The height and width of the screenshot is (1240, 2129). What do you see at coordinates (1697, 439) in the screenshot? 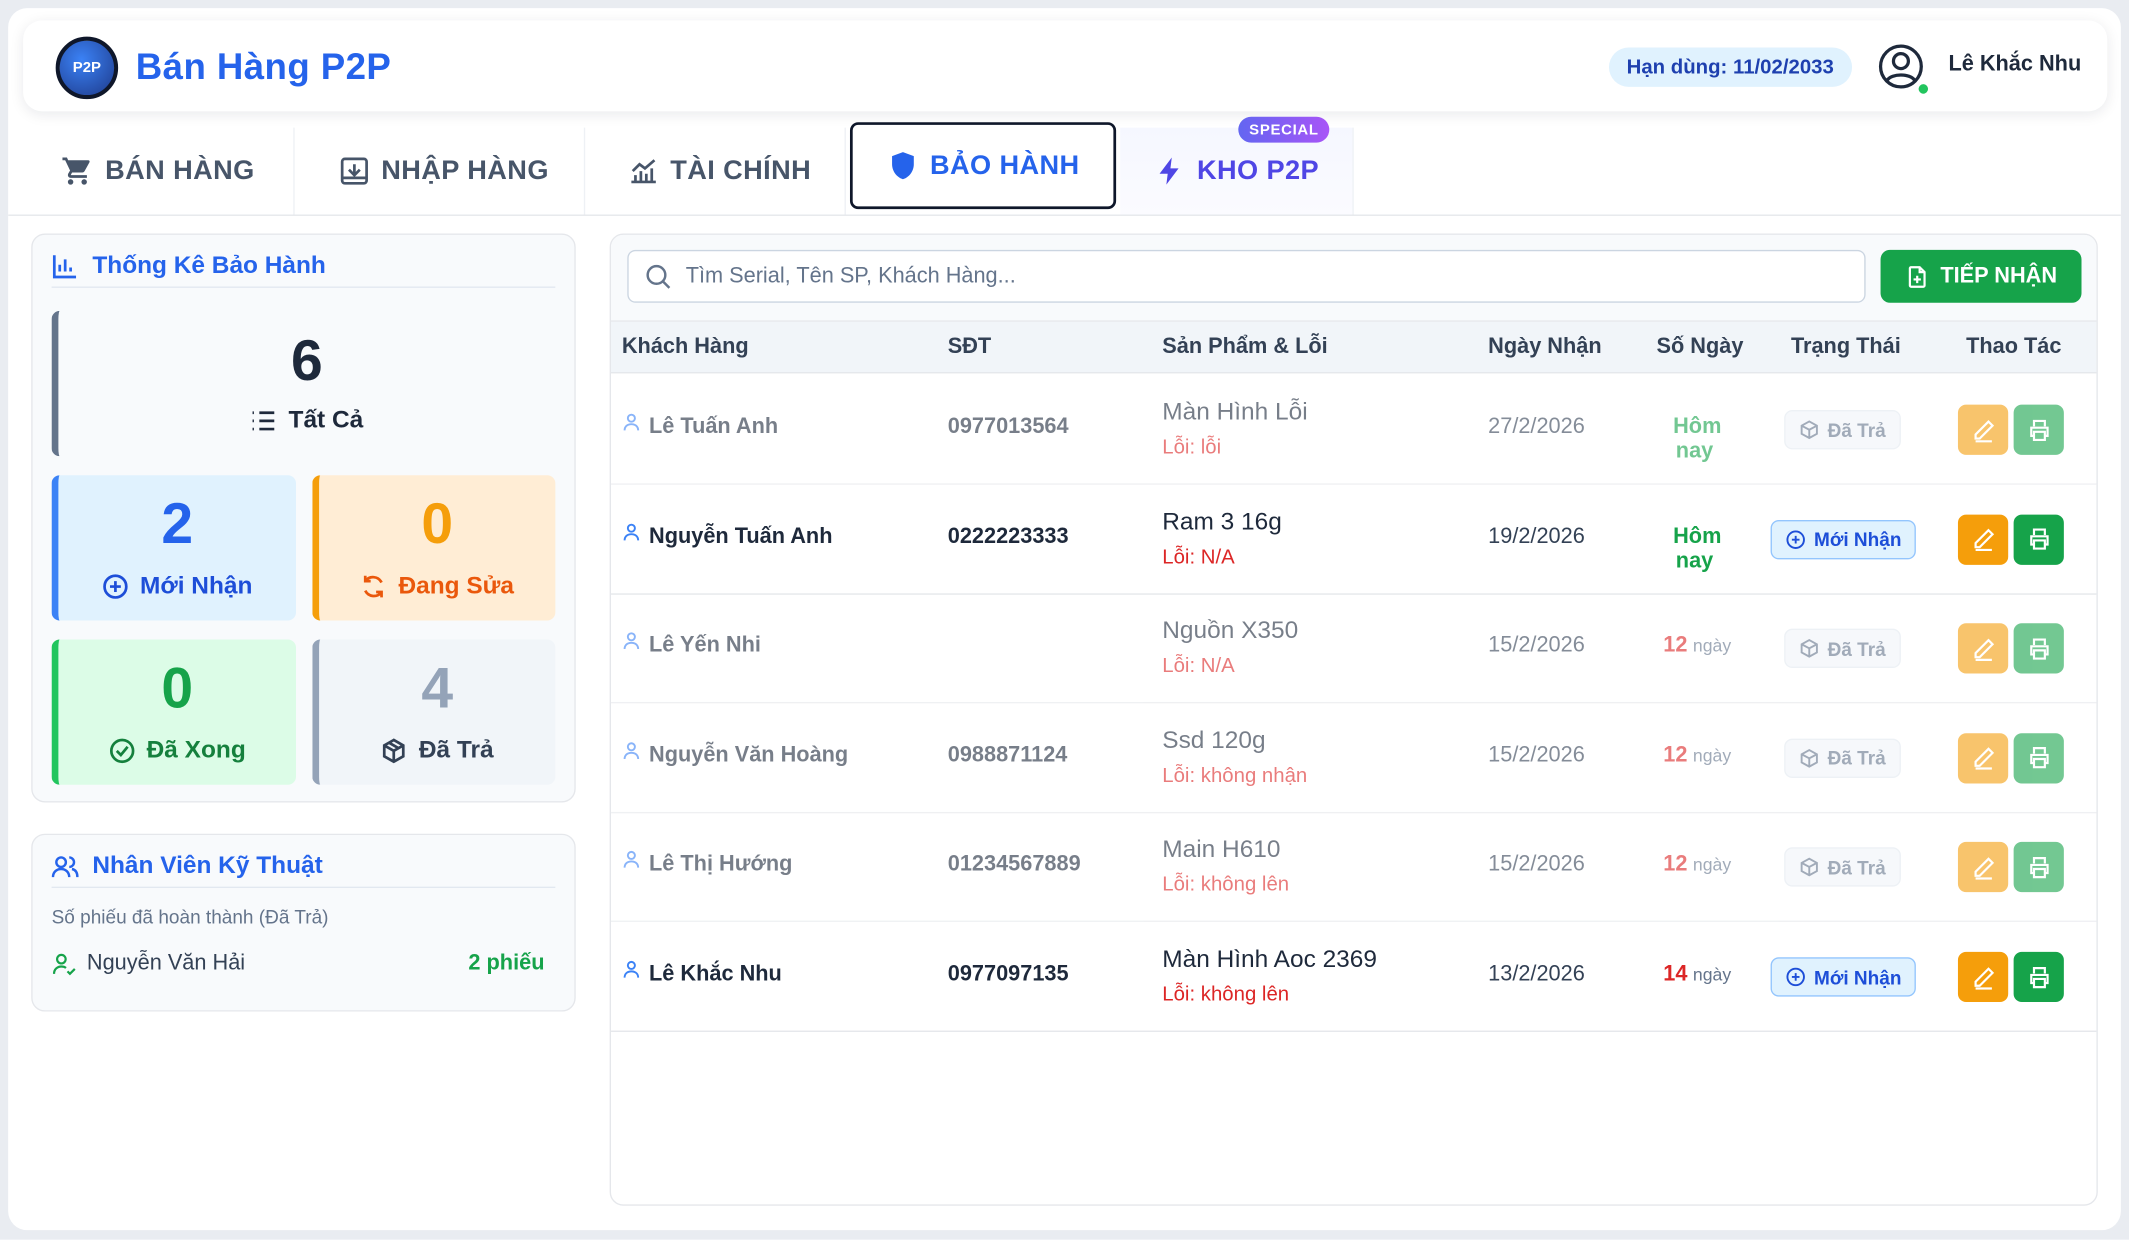
I see `days-value: Hôm nay` at bounding box center [1697, 439].